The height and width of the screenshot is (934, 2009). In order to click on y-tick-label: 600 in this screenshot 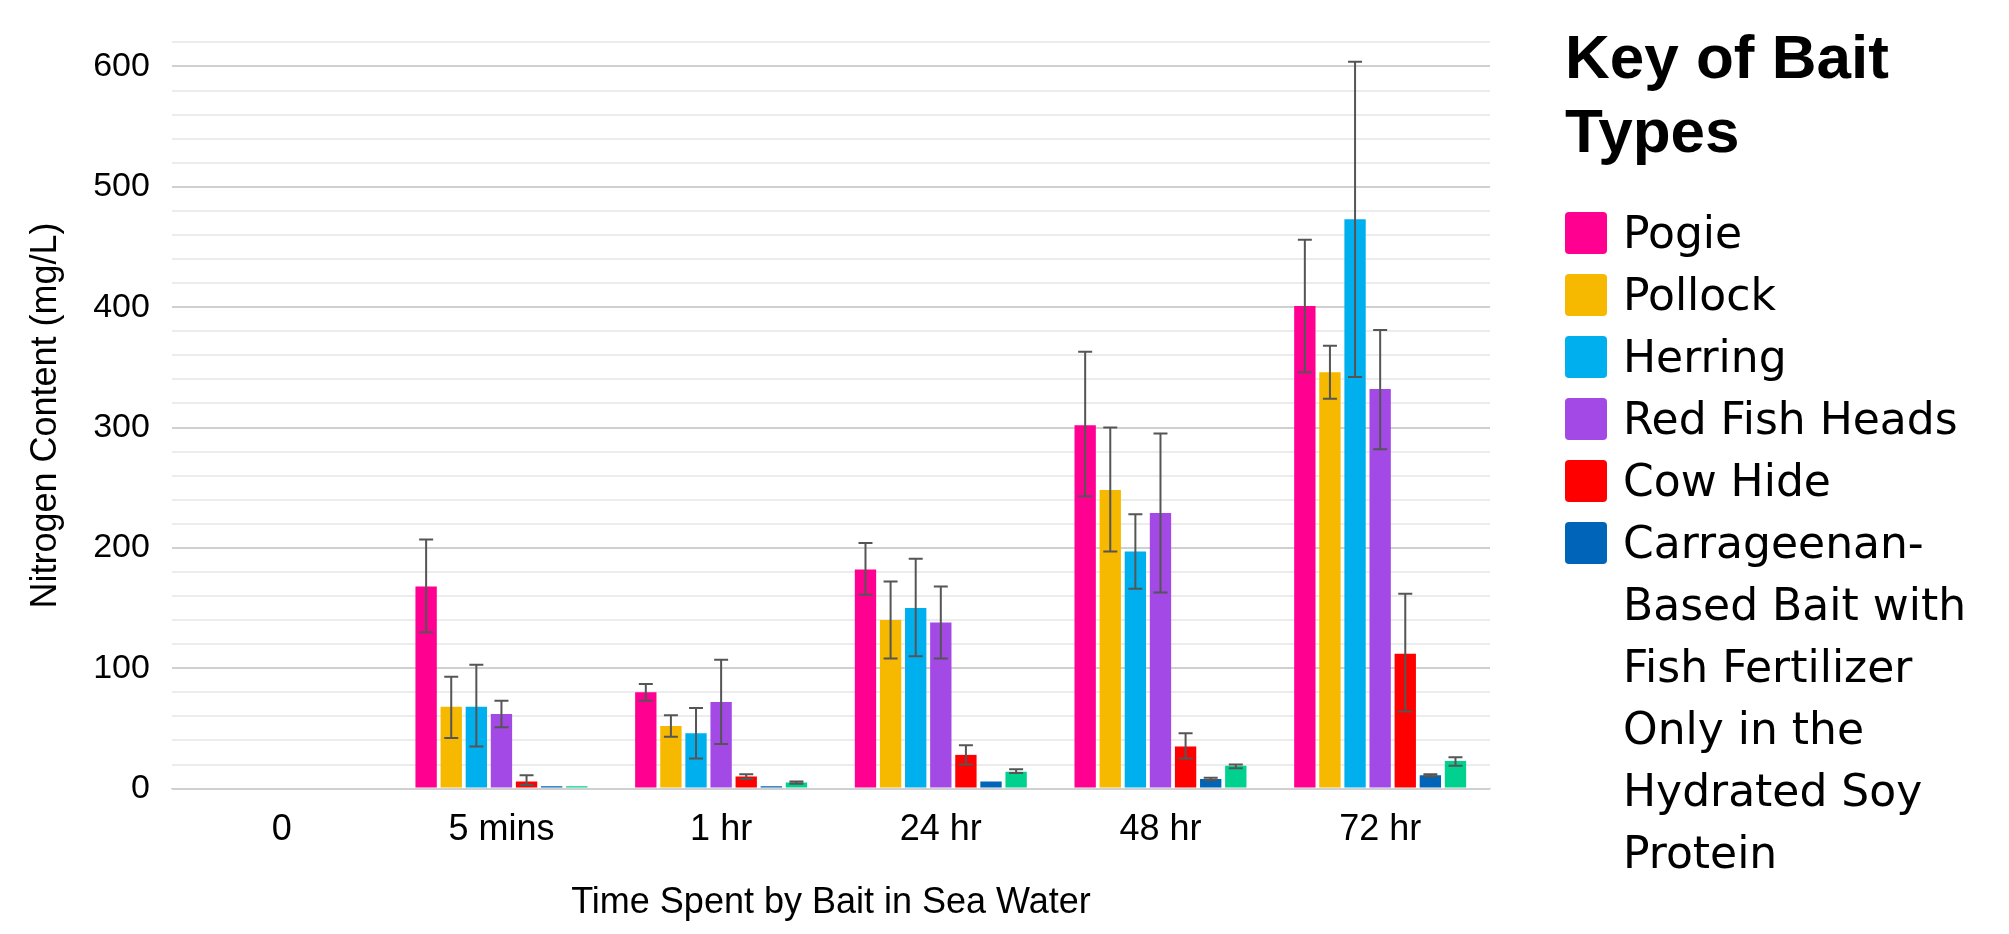, I will do `click(121, 63)`.